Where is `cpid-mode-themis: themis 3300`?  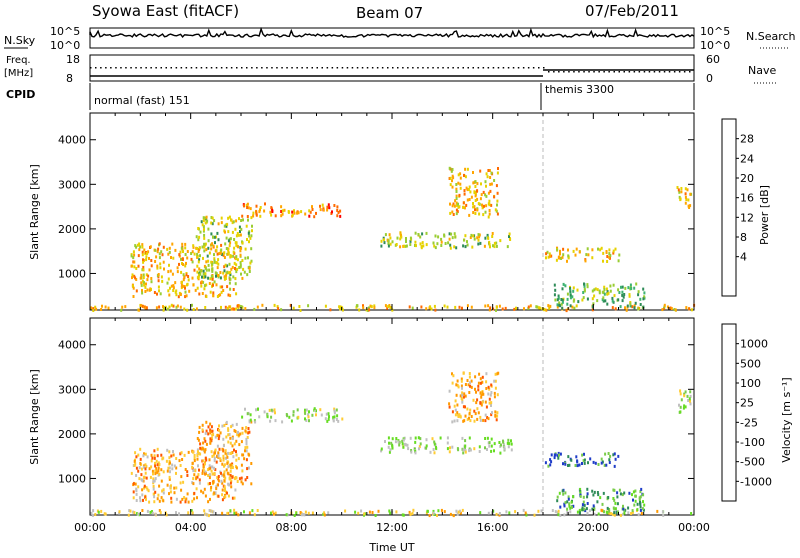 cpid-mode-themis: themis 3300 is located at coordinates (579, 89).